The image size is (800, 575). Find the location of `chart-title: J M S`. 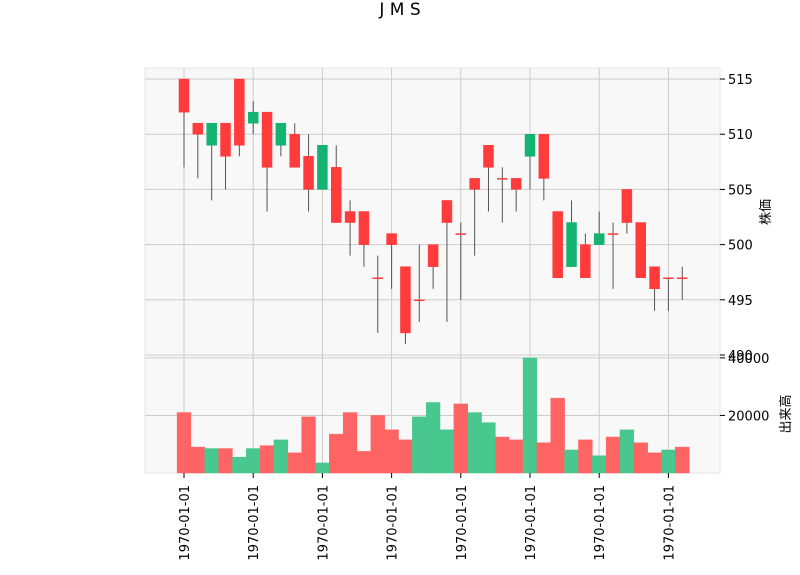

chart-title: J M S is located at coordinates (400, 10).